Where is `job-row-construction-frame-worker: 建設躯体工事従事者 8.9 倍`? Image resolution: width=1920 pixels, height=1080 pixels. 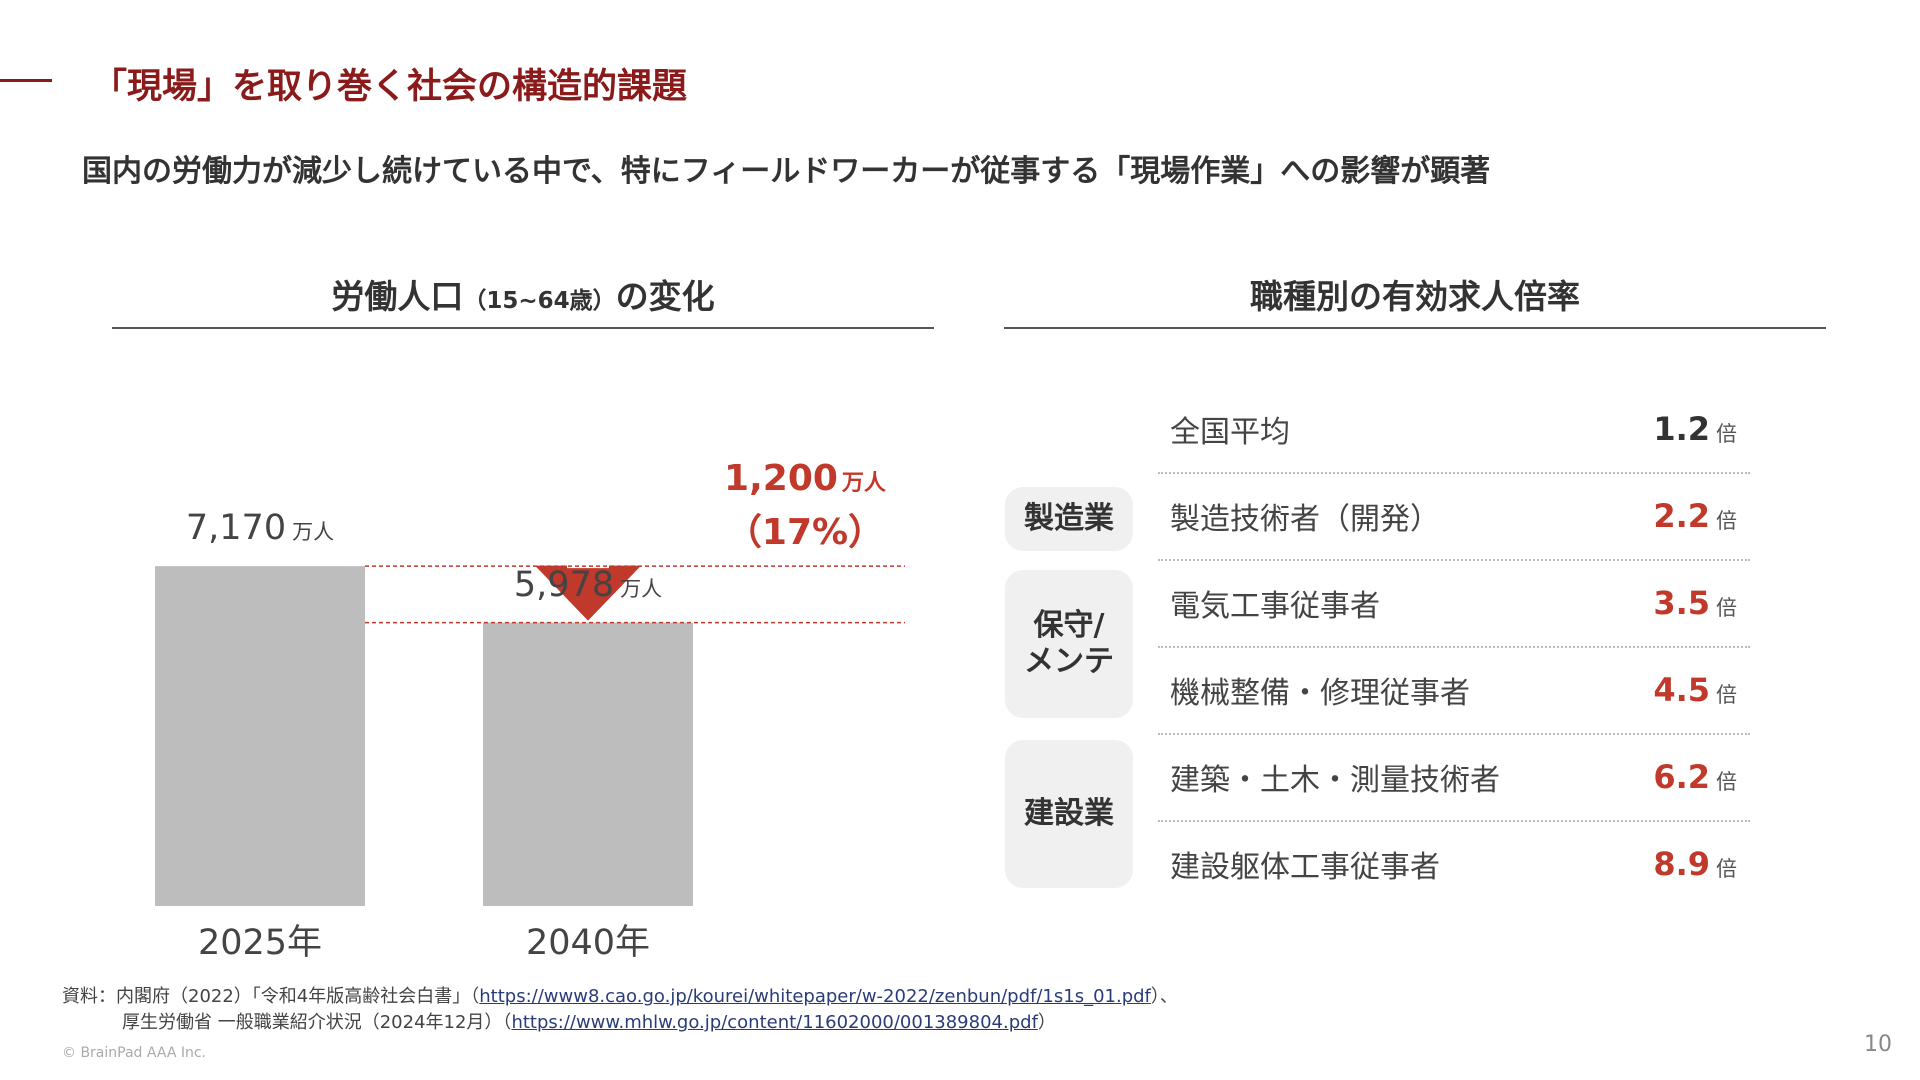 job-row-construction-frame-worker: 建設躯体工事従事者 8.9 倍 is located at coordinates (1454, 864).